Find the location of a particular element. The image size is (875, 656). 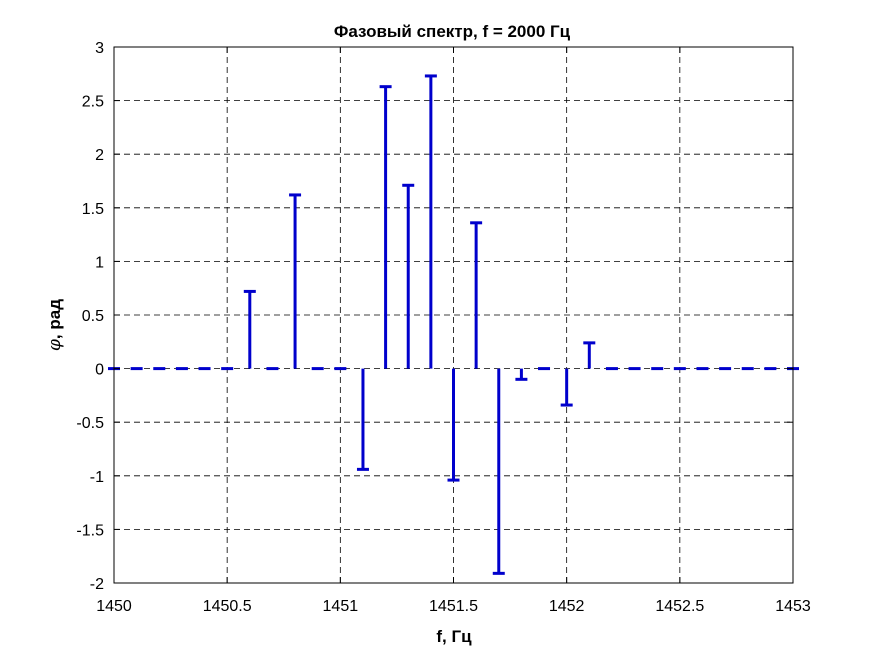

x-tick-label: 1450.5 is located at coordinates (227, 606).